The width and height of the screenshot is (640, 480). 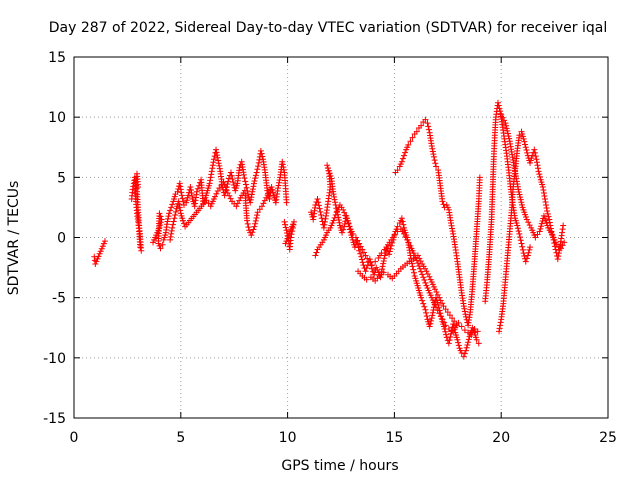 I want to click on x-tick-label: 20, so click(x=501, y=438).